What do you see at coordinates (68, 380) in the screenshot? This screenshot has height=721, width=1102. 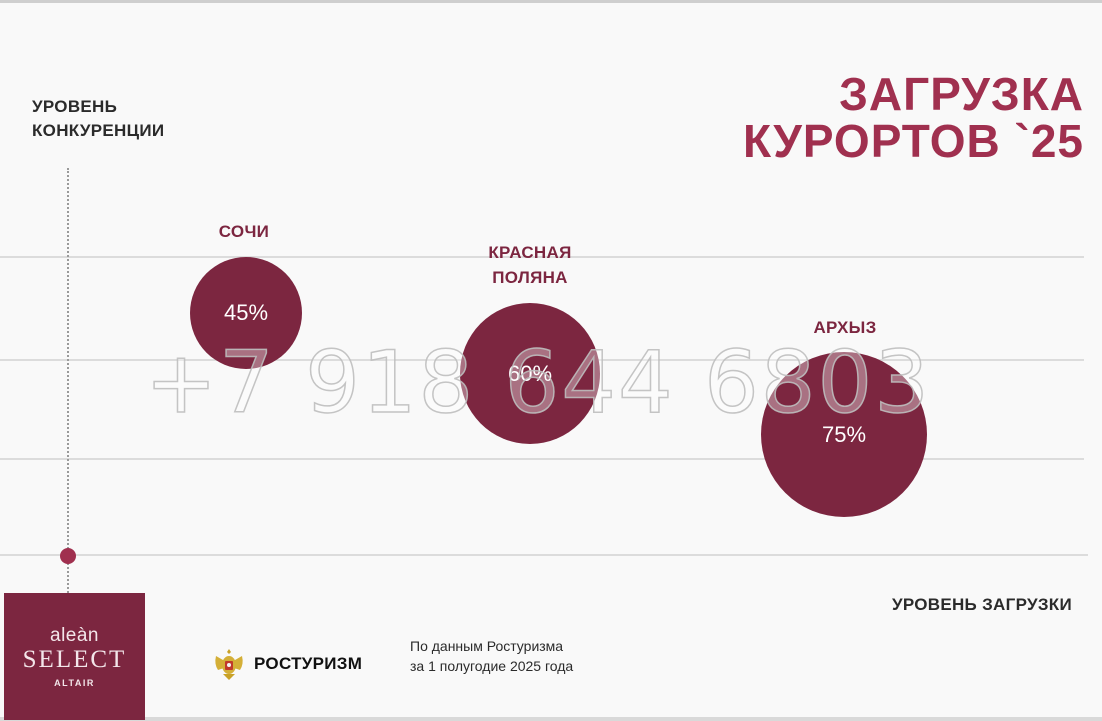 I see `y-axis-dotted-line` at bounding box center [68, 380].